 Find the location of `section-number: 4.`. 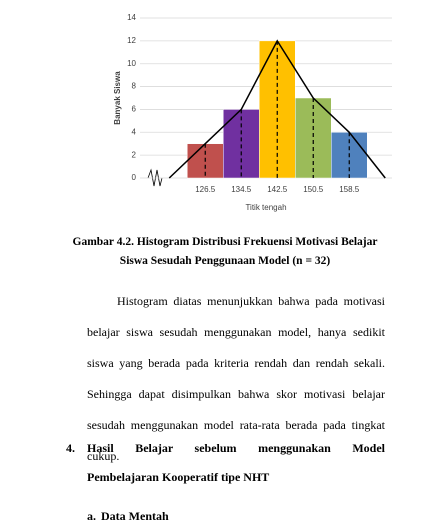

section-number: 4. is located at coordinates (70, 448).